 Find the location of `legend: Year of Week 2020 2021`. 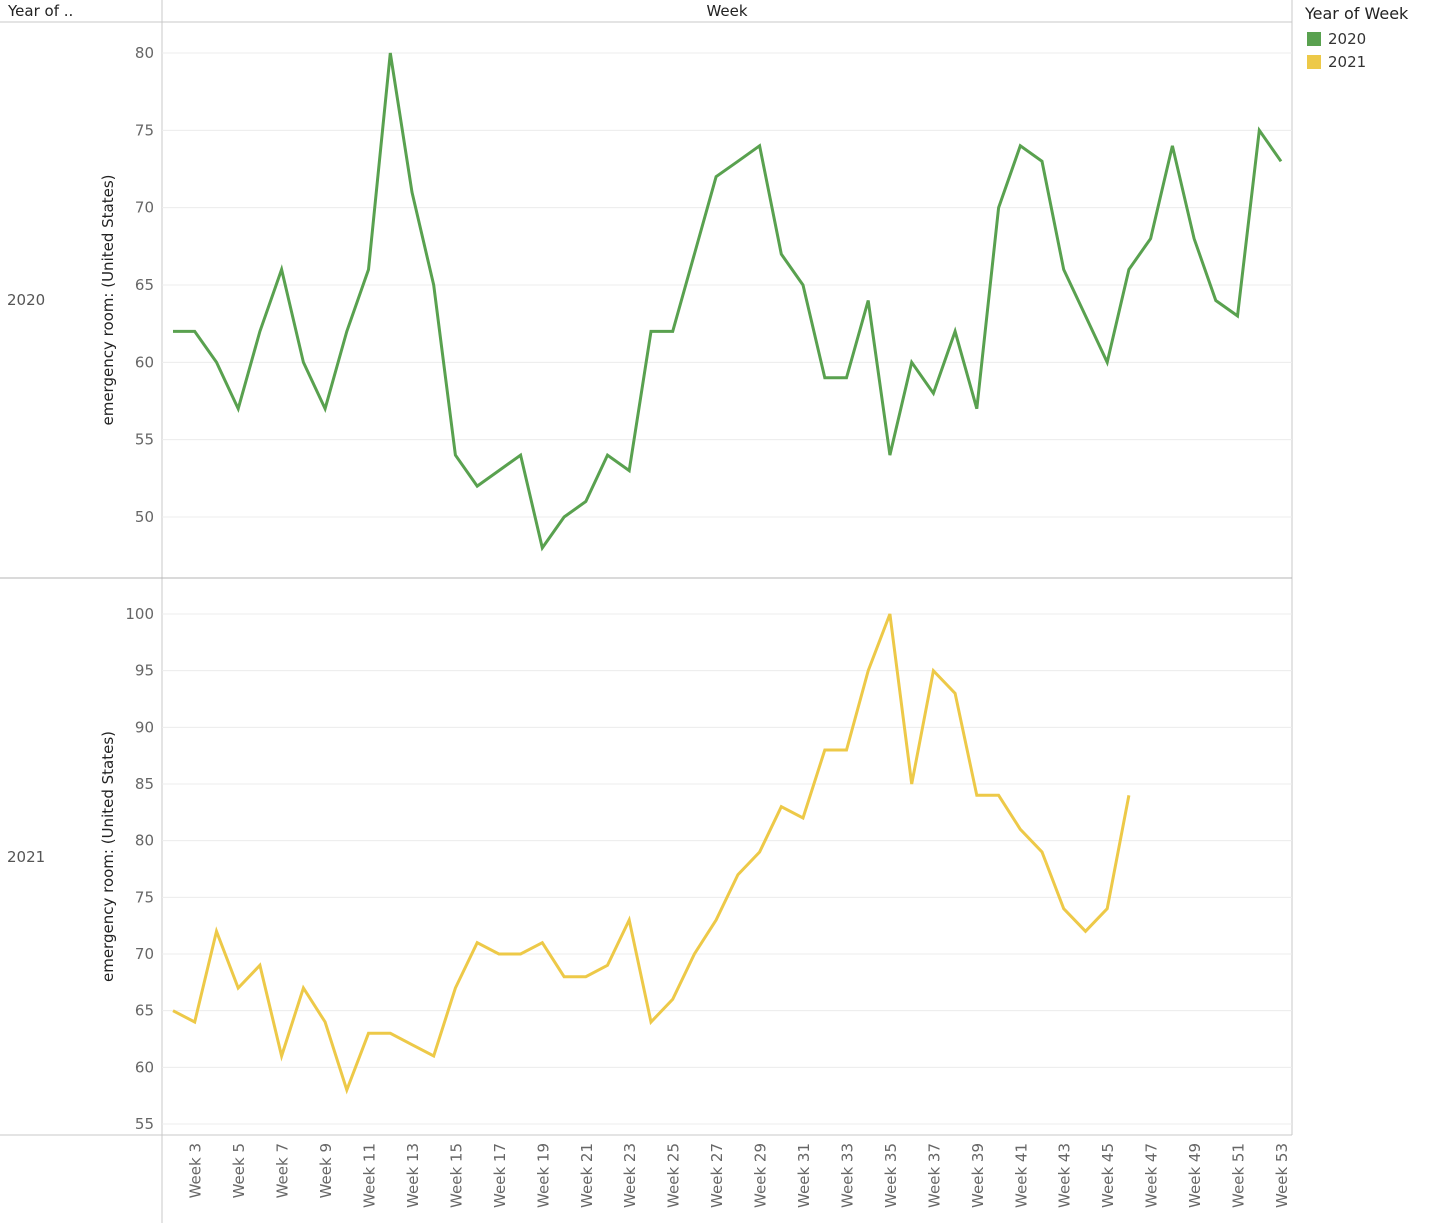

legend: Year of Week 2020 2021 is located at coordinates (1356, 38).